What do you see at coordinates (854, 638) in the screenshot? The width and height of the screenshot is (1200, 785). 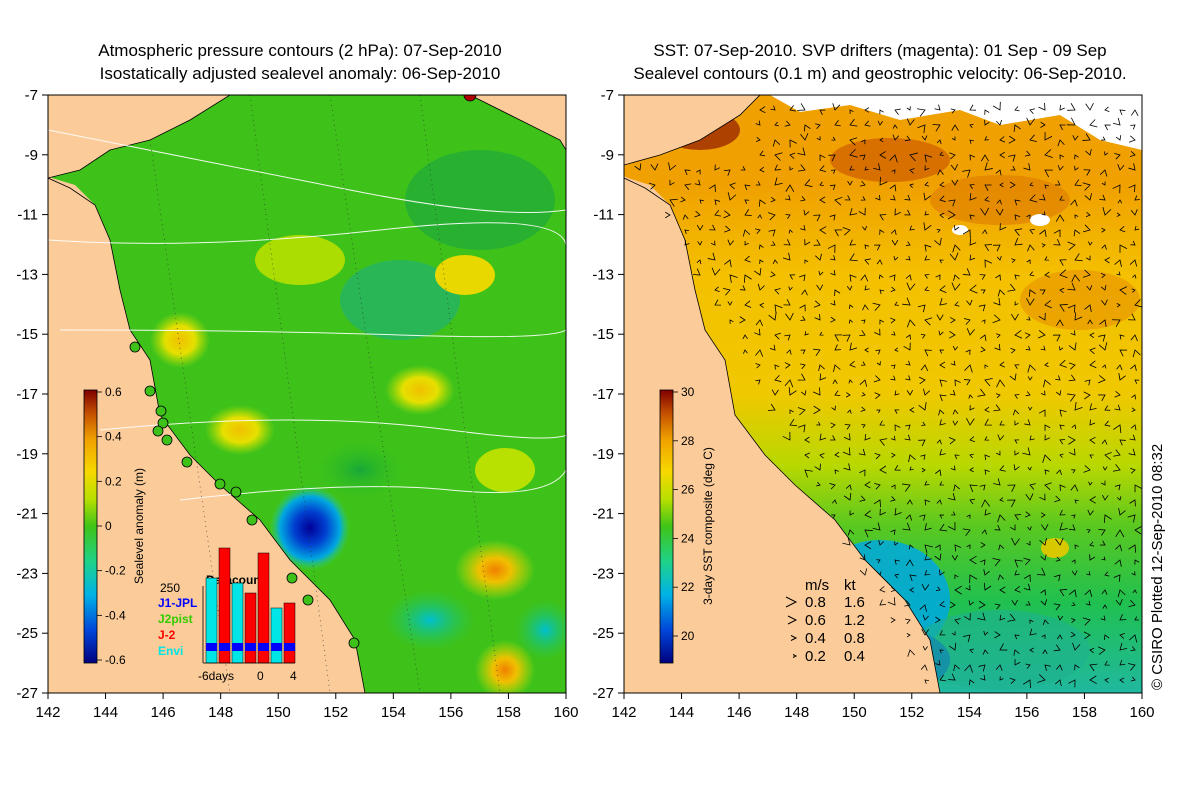 I see `velocity-kt-value: 0.8` at bounding box center [854, 638].